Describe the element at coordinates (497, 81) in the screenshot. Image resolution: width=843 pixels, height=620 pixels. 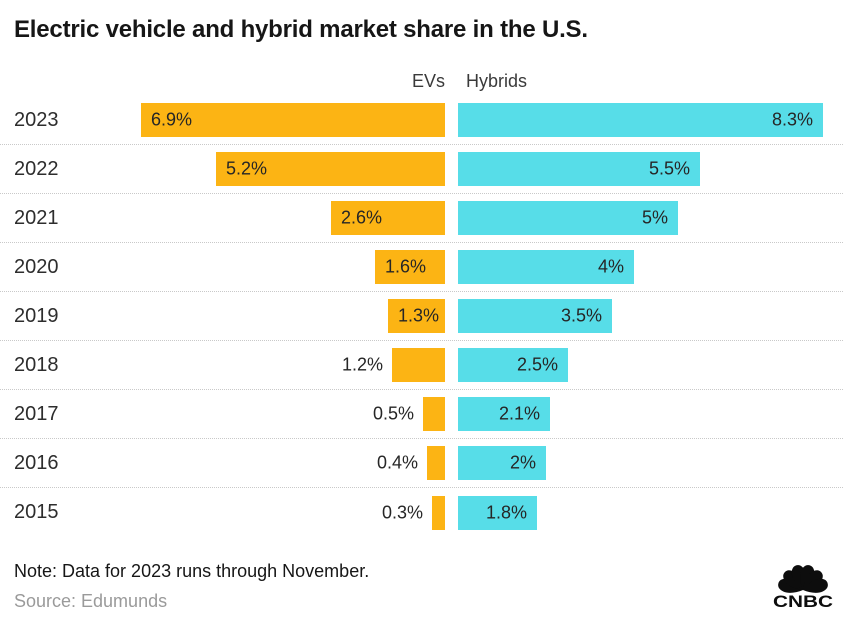
I see `legend-hybrids: Hybrids` at that location.